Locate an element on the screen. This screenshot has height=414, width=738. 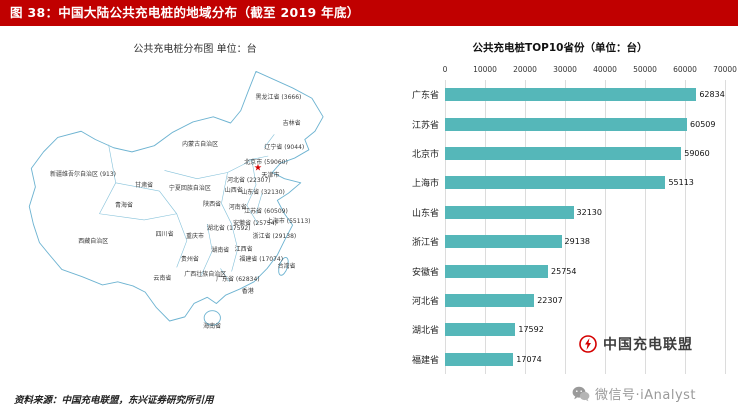
category-column: 广东省 江苏省 北京市 上海市 山东省 浙江省 安徽省 河北省 湖北省 福建省 is located at coordinates (420, 227).